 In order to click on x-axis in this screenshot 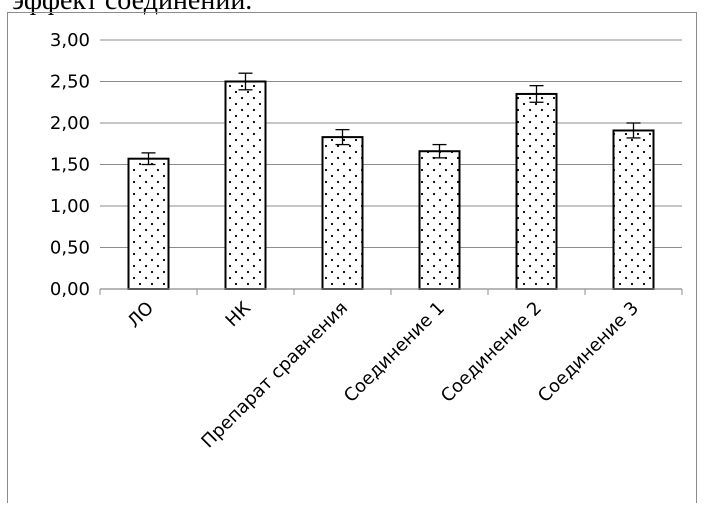, I will do `click(391, 291)`.